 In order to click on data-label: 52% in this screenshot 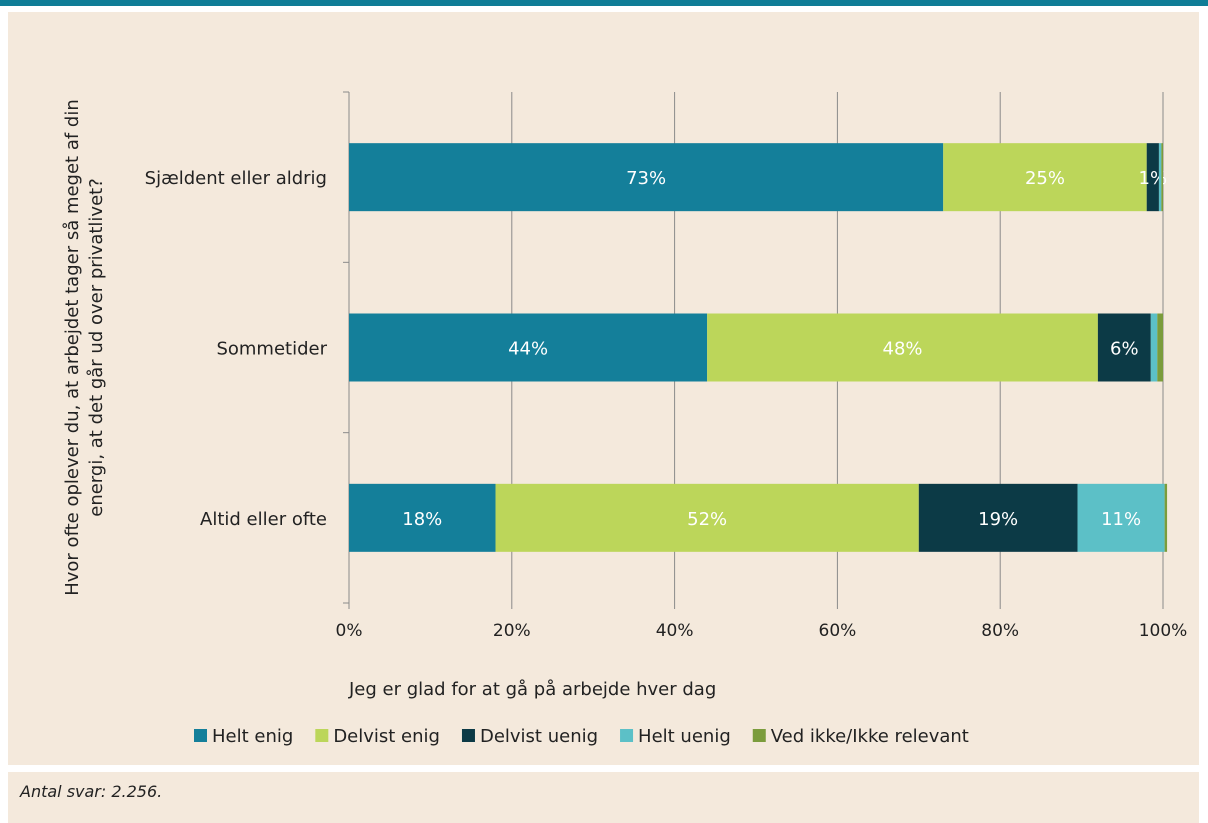, I will do `click(707, 519)`.